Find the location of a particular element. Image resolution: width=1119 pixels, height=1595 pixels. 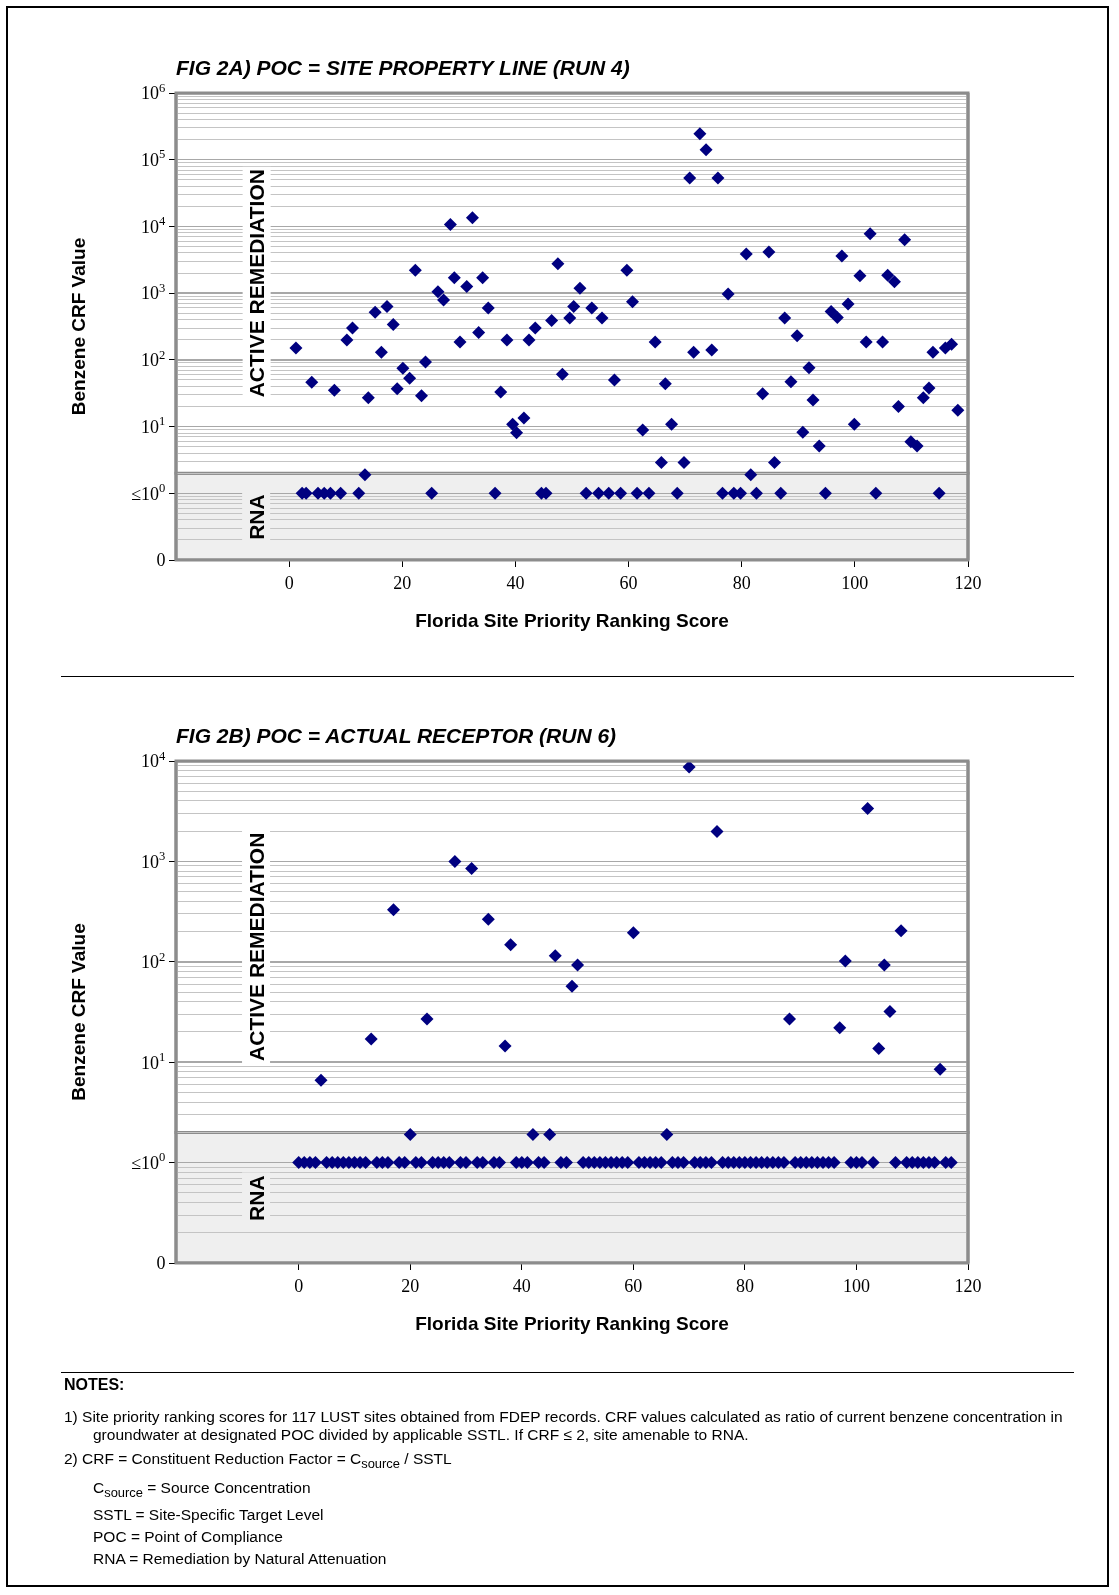

y-tick-label: 10$^{6}$ is located at coordinates (153, 92).